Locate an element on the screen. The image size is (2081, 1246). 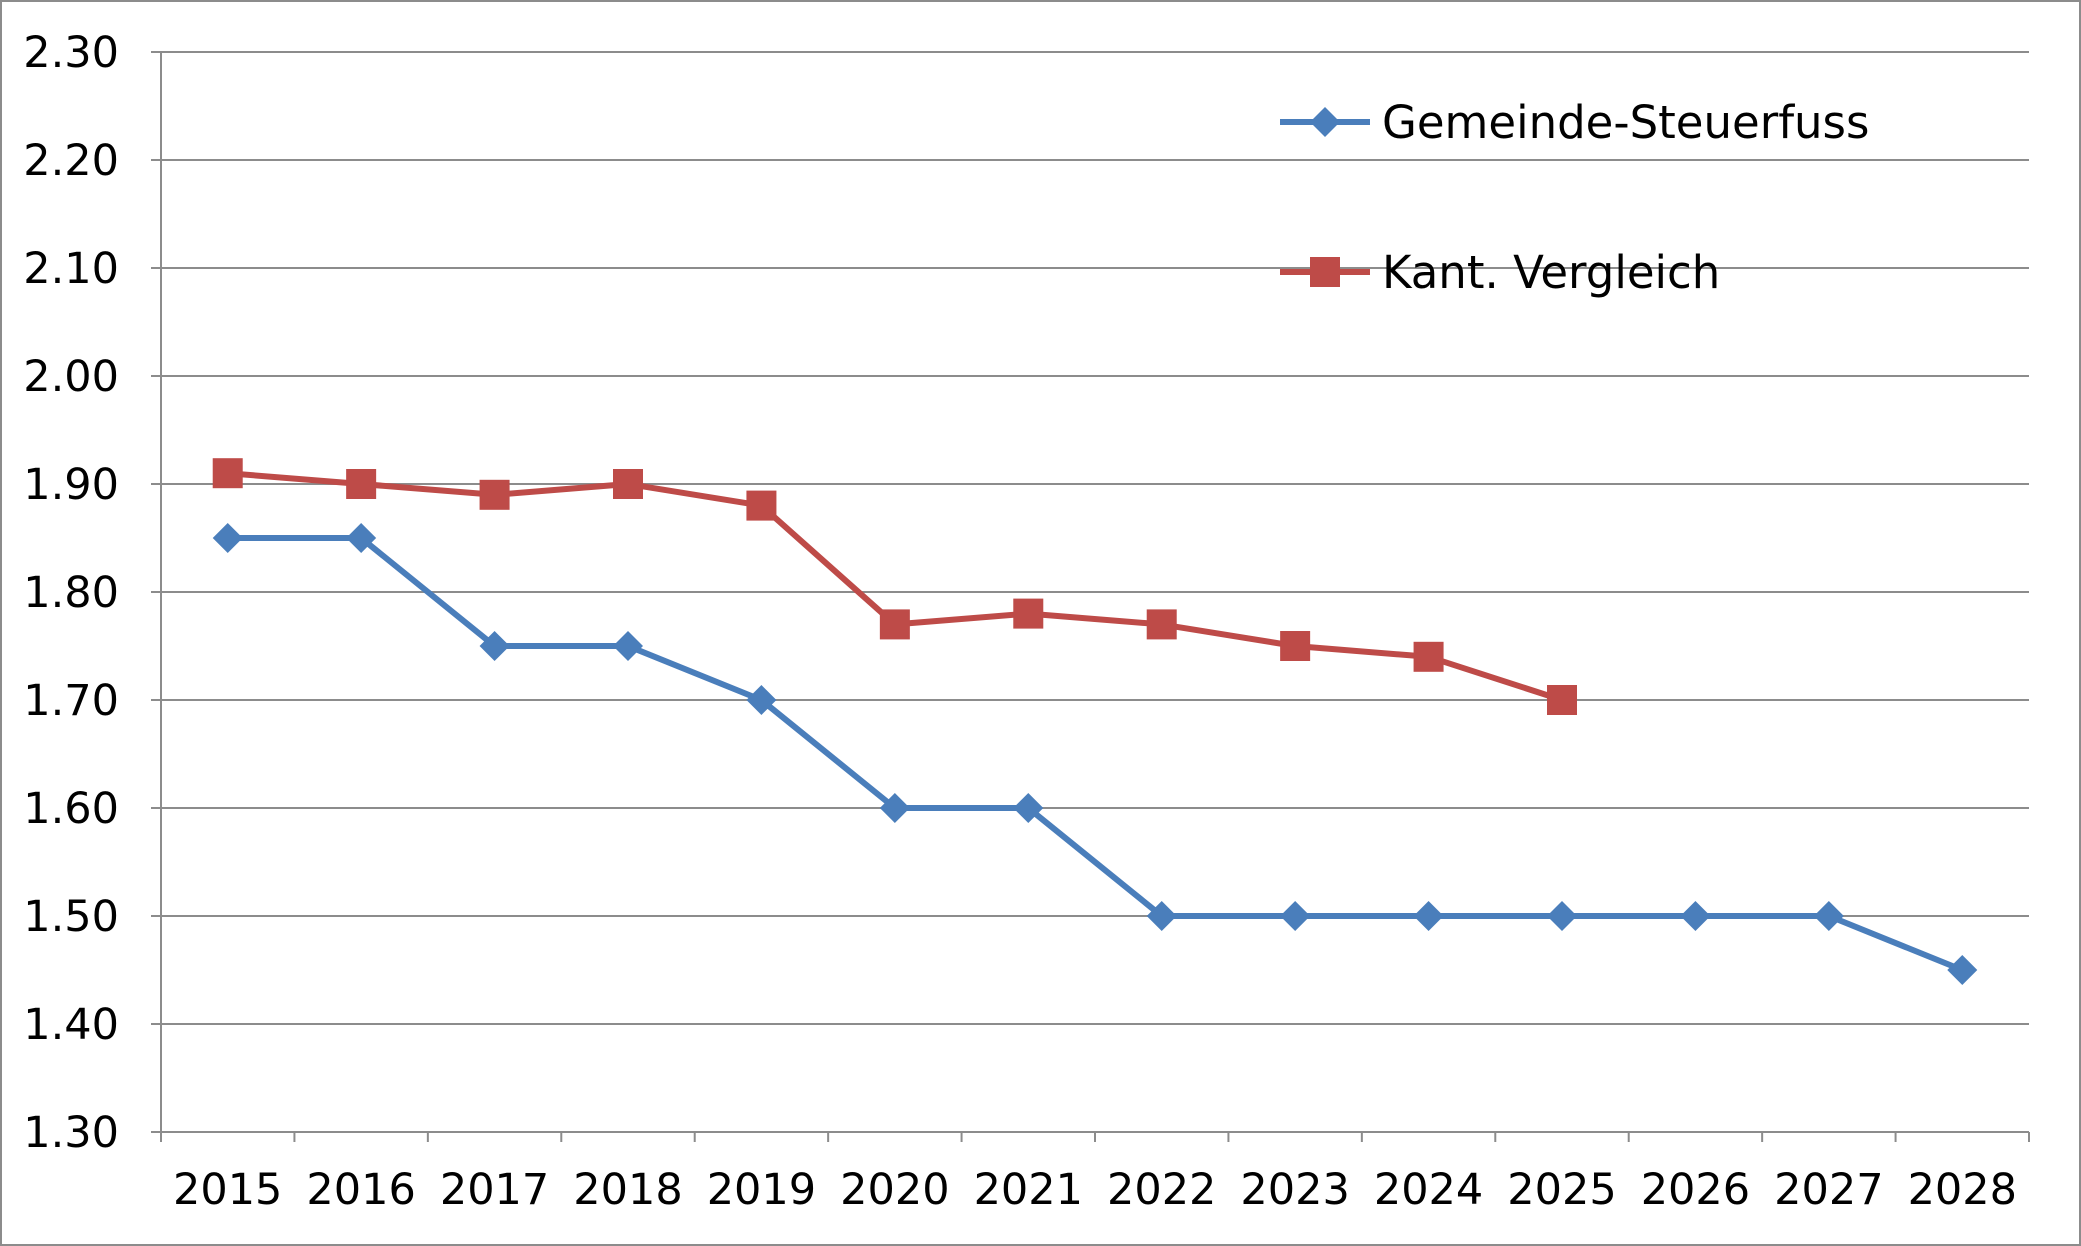
y-tick-label: 1.40 is located at coordinates (71, 1025).